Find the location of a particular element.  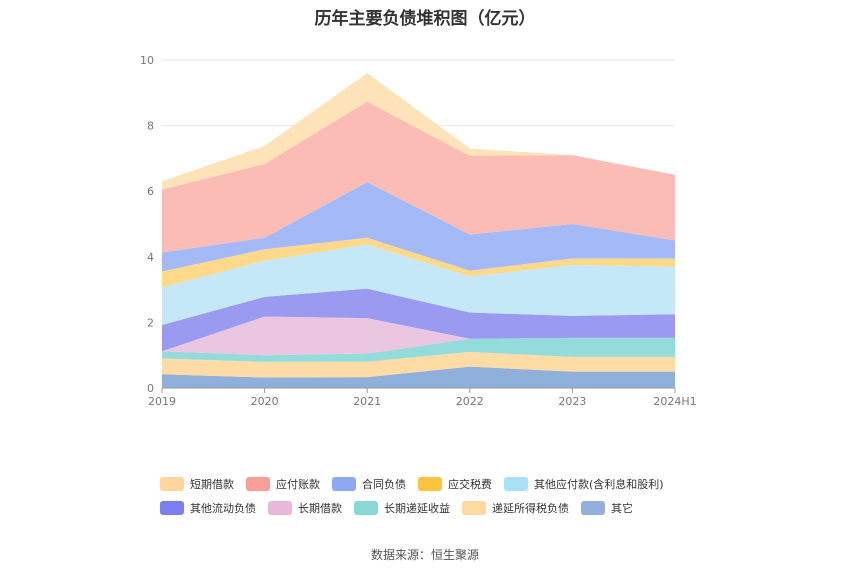

legend-item: 长期递延收益 is located at coordinates (402, 508).